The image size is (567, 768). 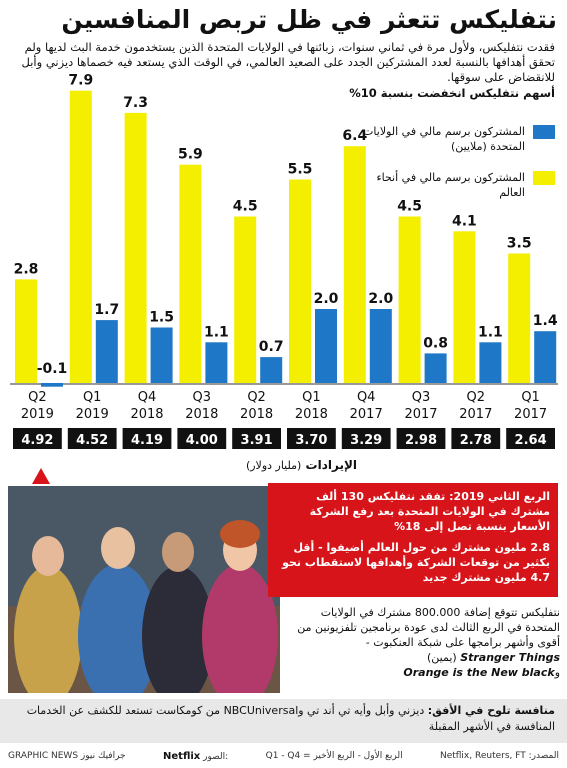 What do you see at coordinates (271, 347) in the screenshot?
I see `bar-label-us: 0.7` at bounding box center [271, 347].